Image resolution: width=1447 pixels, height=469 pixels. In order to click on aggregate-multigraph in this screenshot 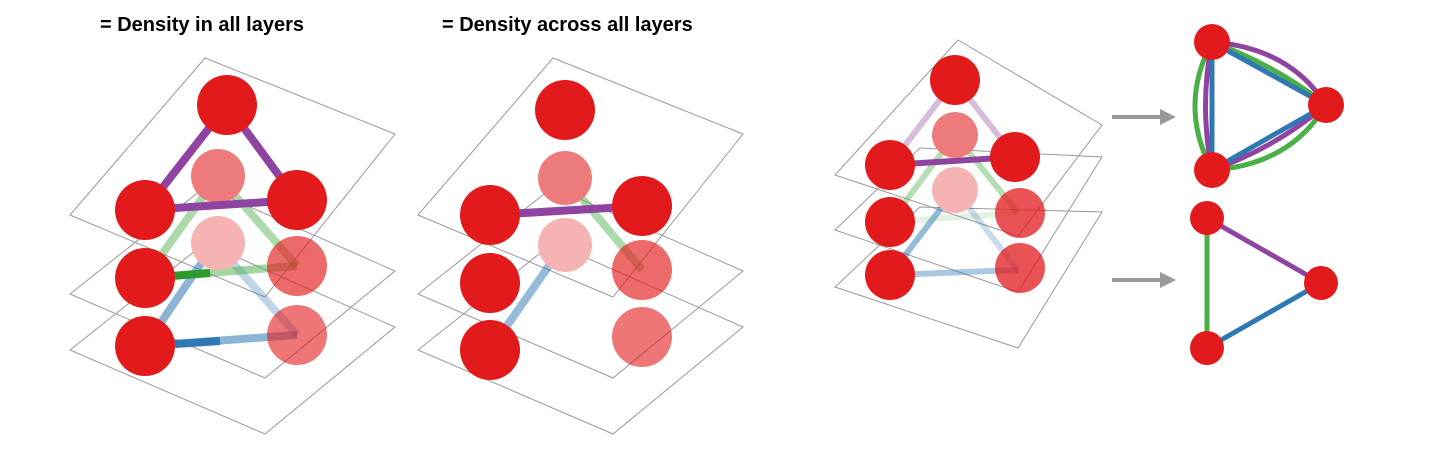, I will do `click(1268, 106)`.